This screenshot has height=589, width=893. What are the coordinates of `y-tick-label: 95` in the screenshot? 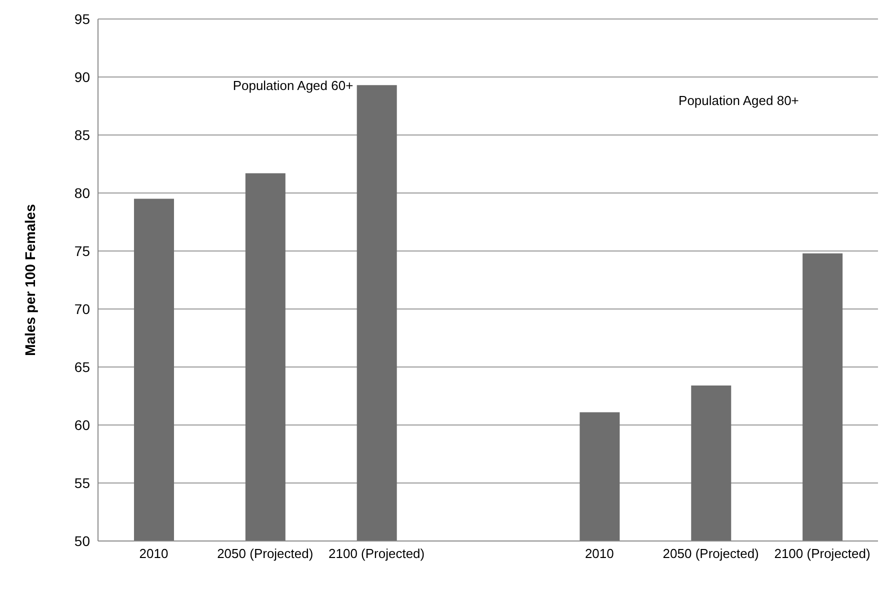 It's located at (82, 18).